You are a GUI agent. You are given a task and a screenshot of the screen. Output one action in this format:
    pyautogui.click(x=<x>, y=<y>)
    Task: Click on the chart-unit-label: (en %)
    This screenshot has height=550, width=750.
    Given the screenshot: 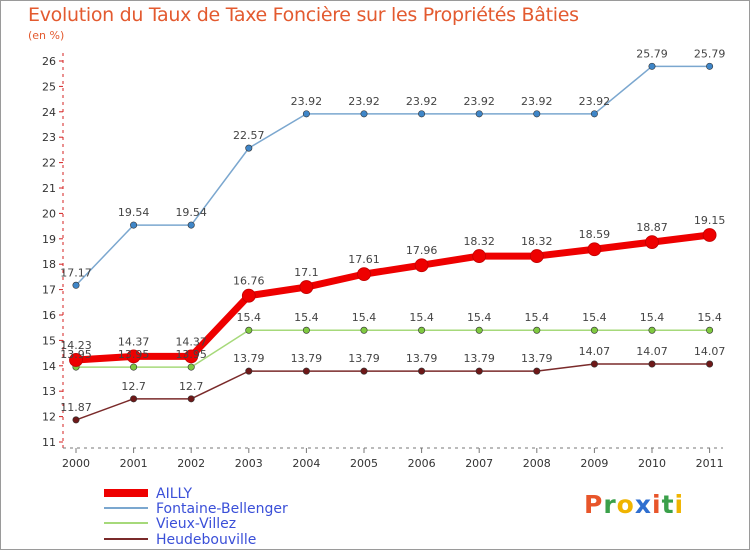 What is the action you would take?
    pyautogui.click(x=46, y=35)
    